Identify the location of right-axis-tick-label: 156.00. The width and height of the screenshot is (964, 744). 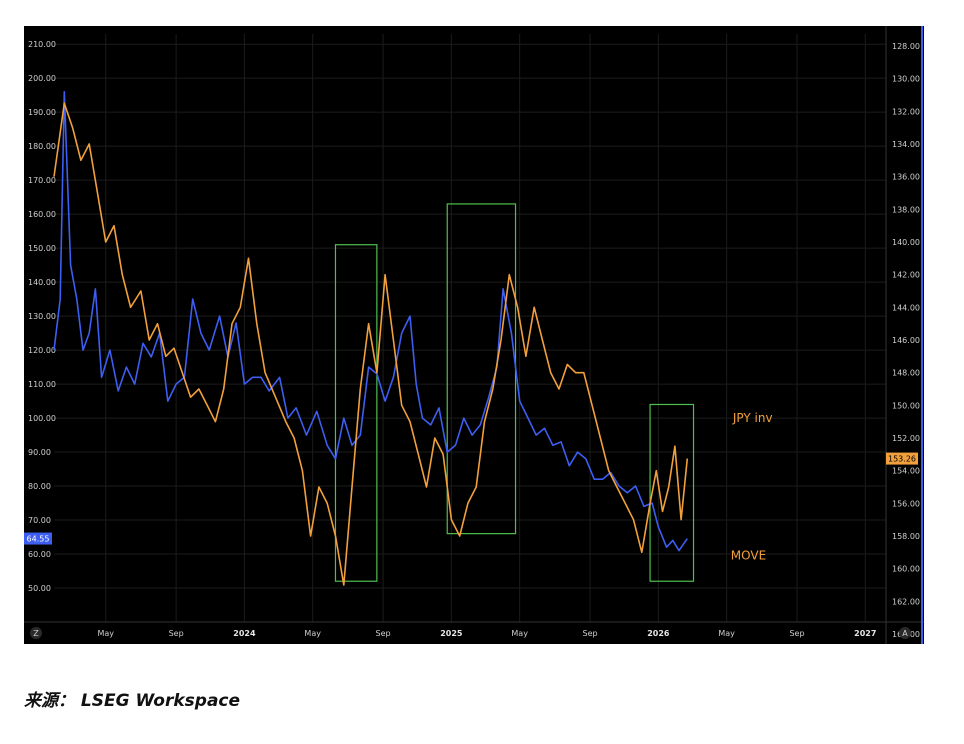
(906, 503).